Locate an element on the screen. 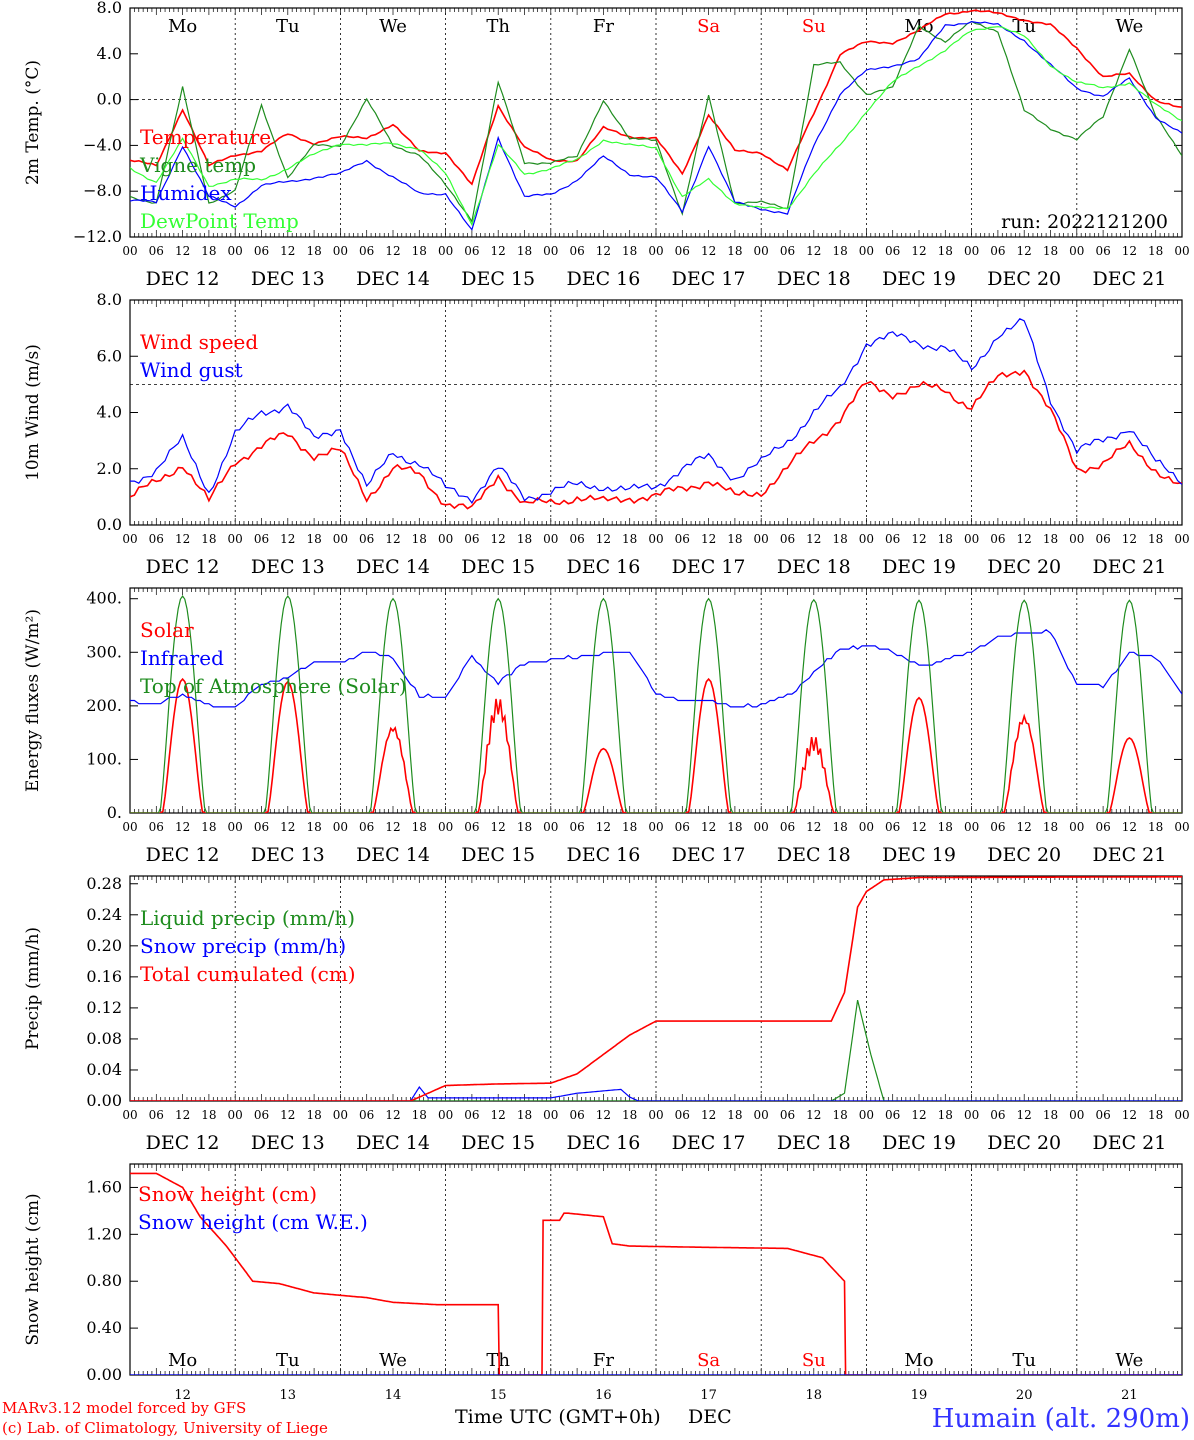 This screenshot has height=1440, width=1194. y-tick-label: 0.16 is located at coordinates (104, 976).